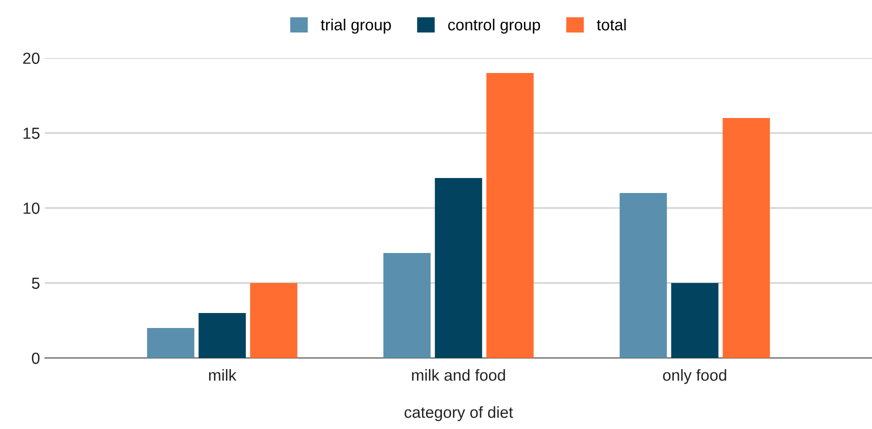  What do you see at coordinates (611, 24) in the screenshot?
I see `legend-label: total` at bounding box center [611, 24].